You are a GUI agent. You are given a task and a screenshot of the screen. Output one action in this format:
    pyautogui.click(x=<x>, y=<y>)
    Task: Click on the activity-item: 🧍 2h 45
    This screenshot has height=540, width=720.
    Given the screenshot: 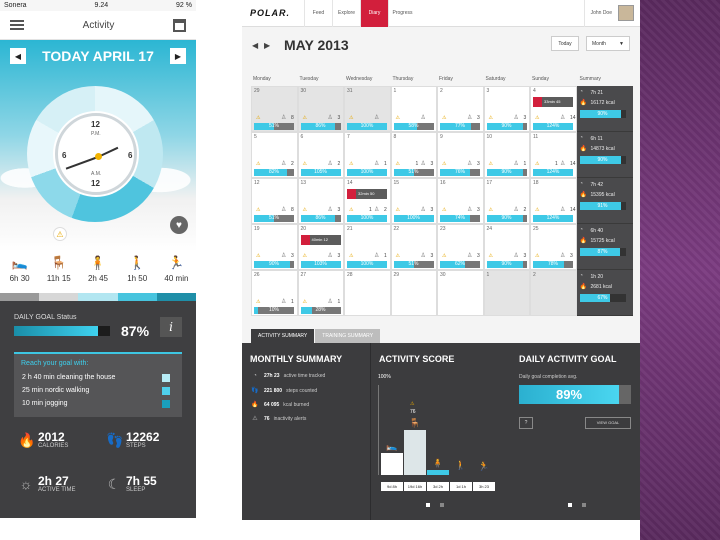 What is the action you would take?
    pyautogui.click(x=97, y=273)
    